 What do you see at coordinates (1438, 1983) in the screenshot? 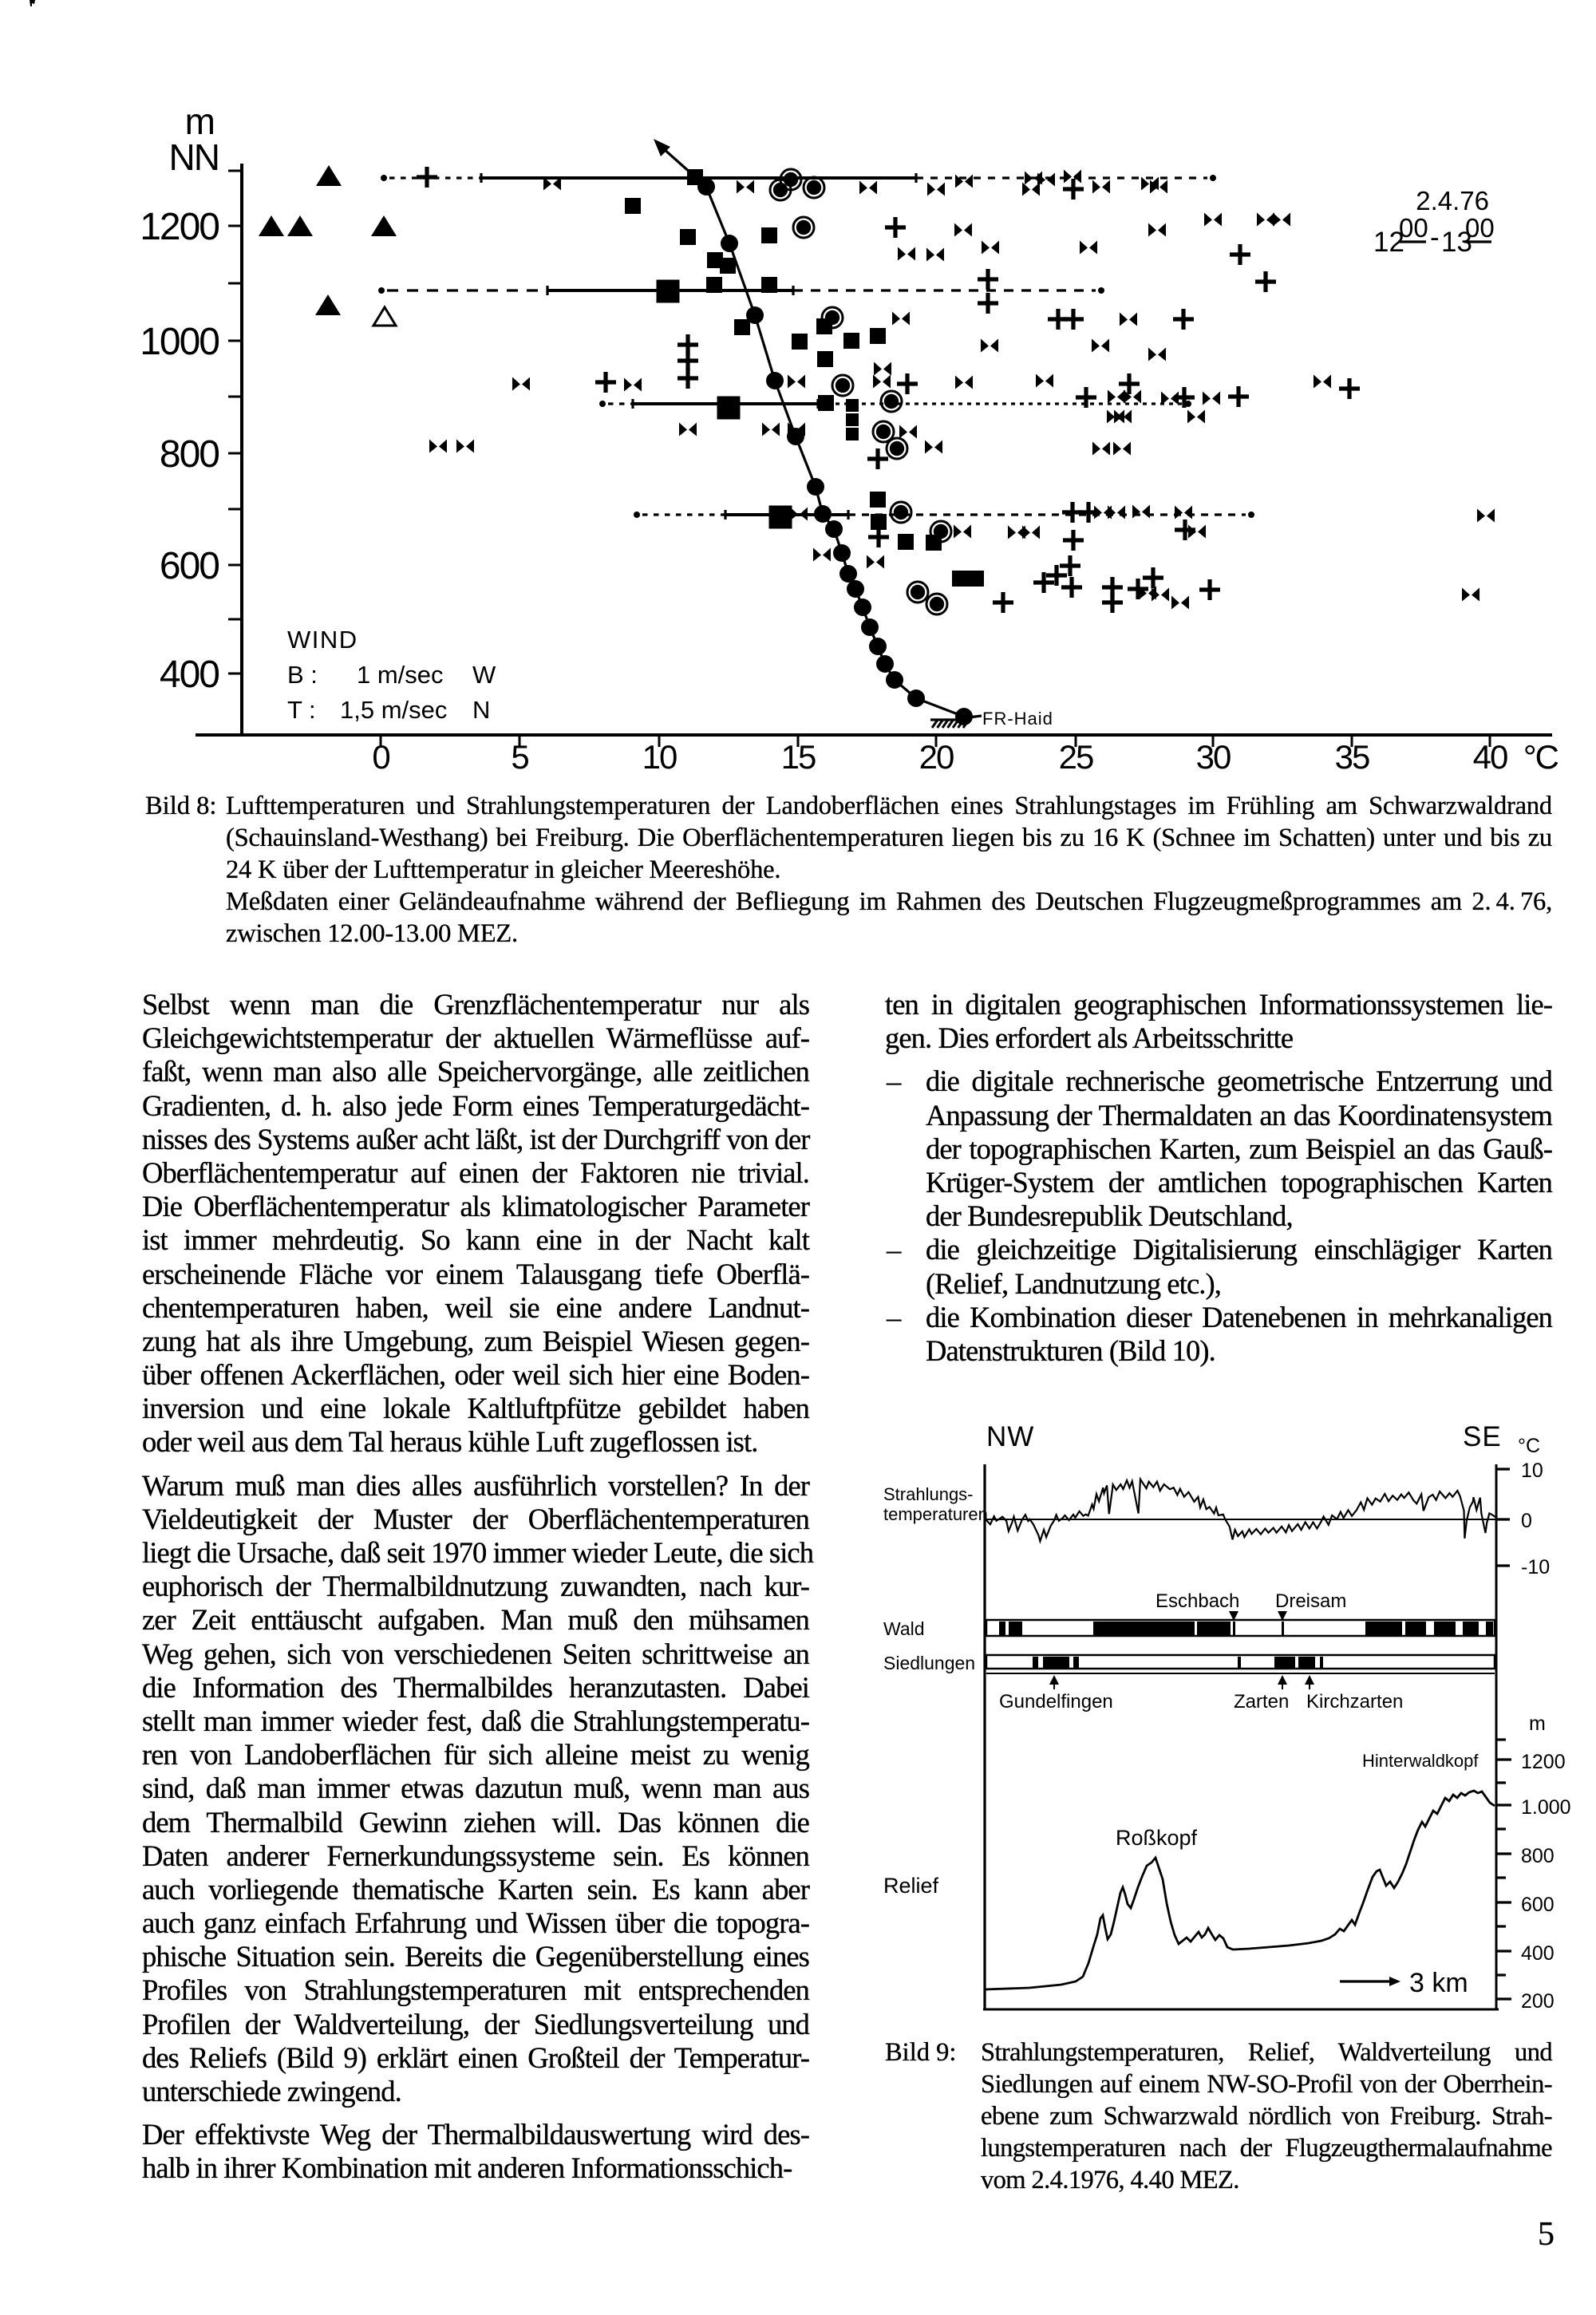
I see `svg-text: 3 km` at bounding box center [1438, 1983].